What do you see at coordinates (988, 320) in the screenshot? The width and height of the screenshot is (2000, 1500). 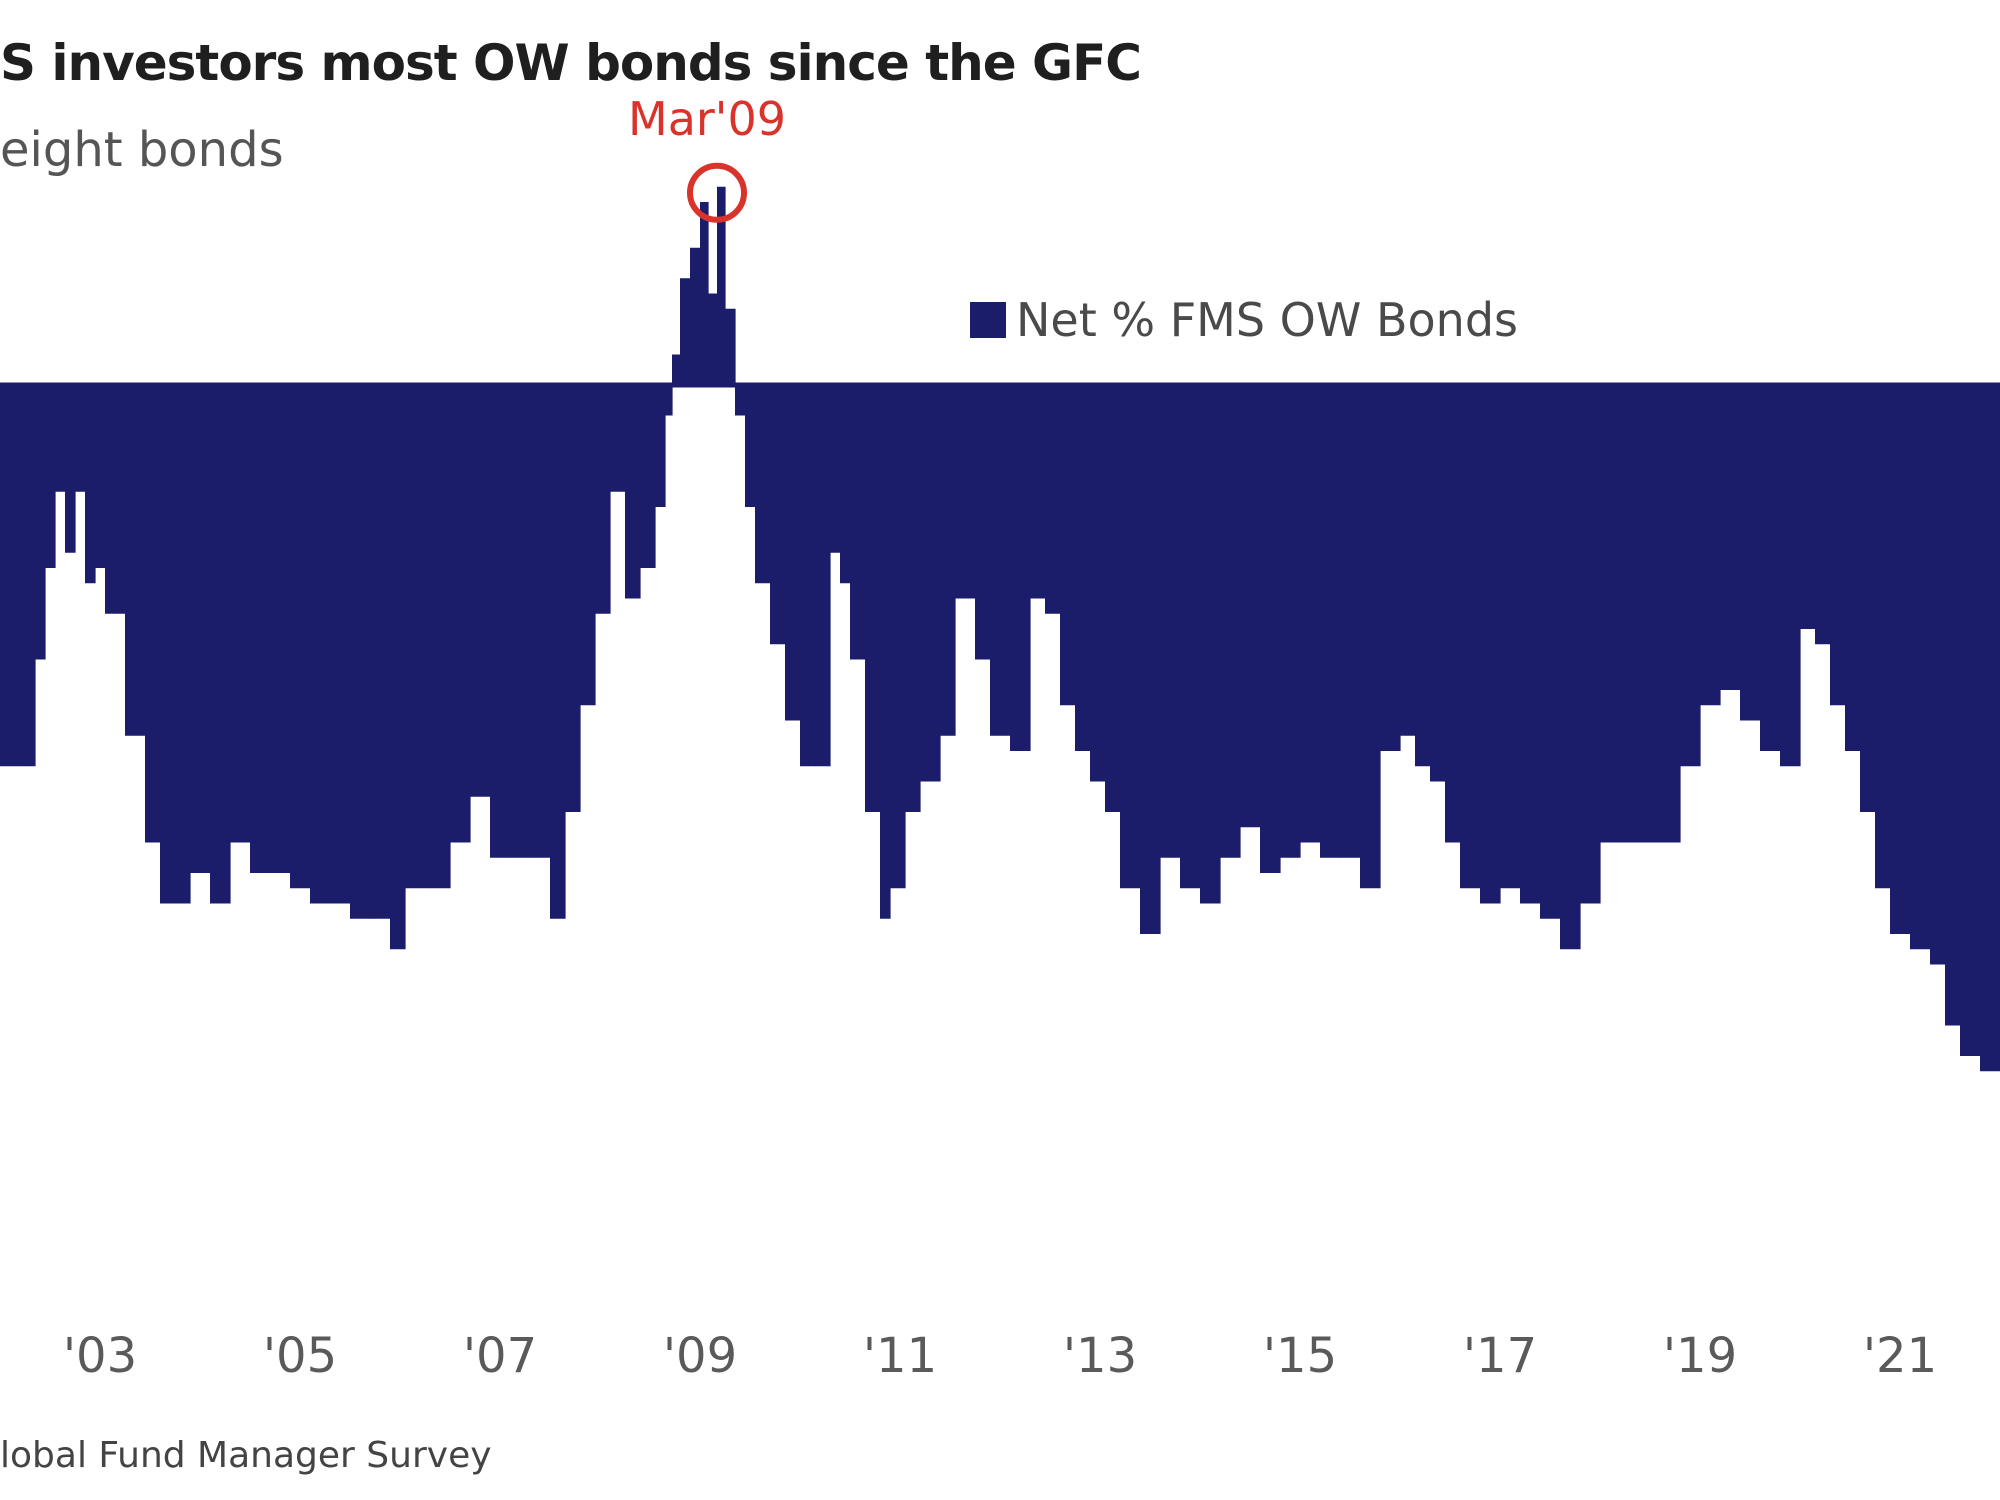 I see `legend-swatch` at bounding box center [988, 320].